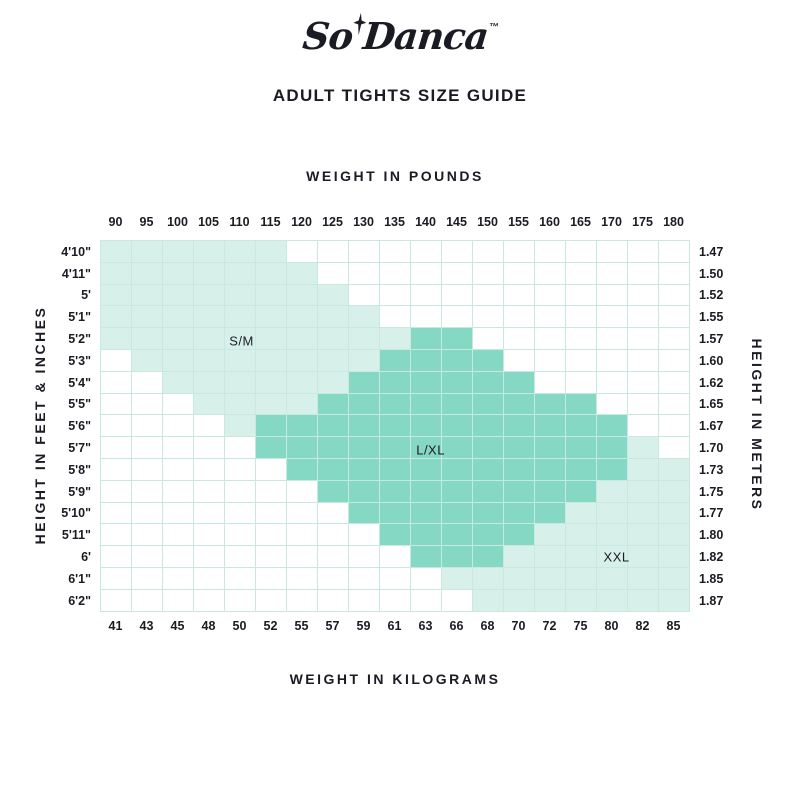  Describe the element at coordinates (711, 469) in the screenshot. I see `meters-tick: 1.73` at that location.